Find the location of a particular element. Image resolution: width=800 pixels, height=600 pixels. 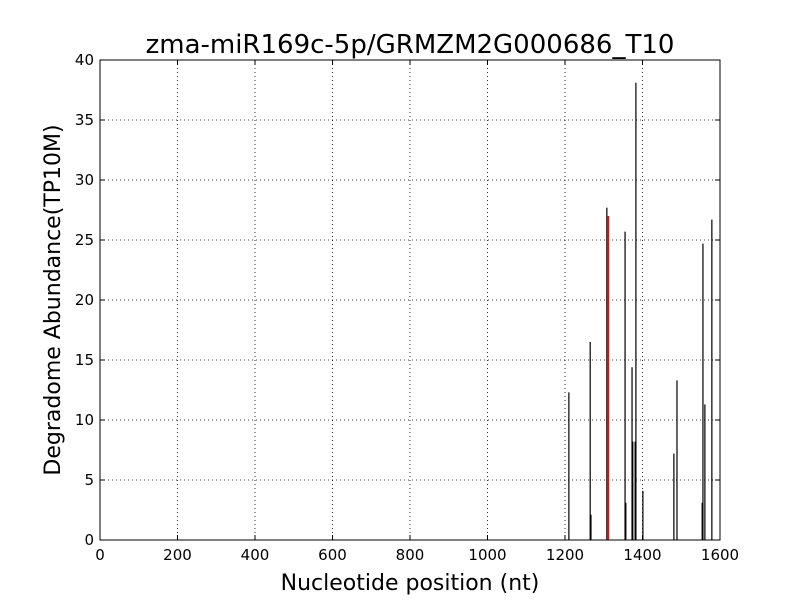

x-tick-label: 200 is located at coordinates (177, 555).